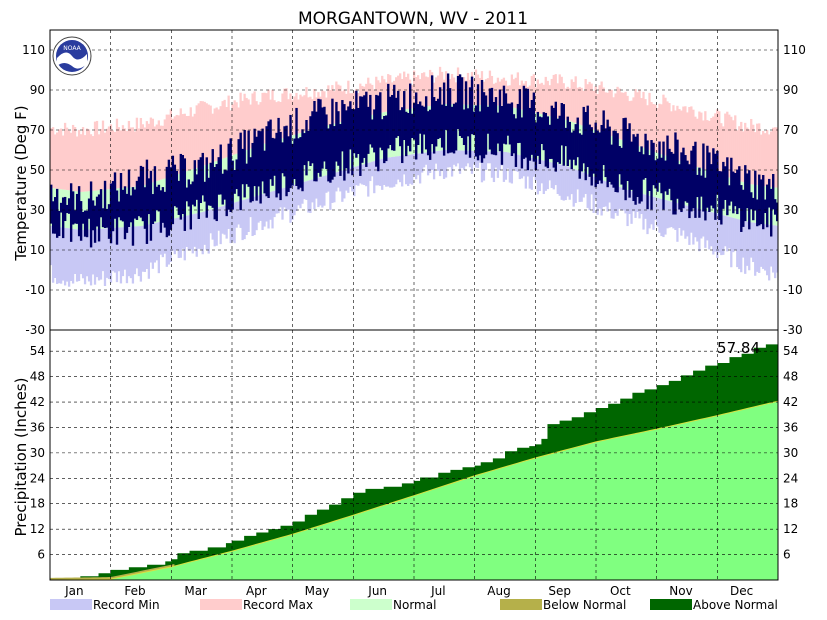 This screenshot has height=620, width=827. What do you see at coordinates (620, 591) in the screenshot?
I see `month-tick-label: Oct` at bounding box center [620, 591].